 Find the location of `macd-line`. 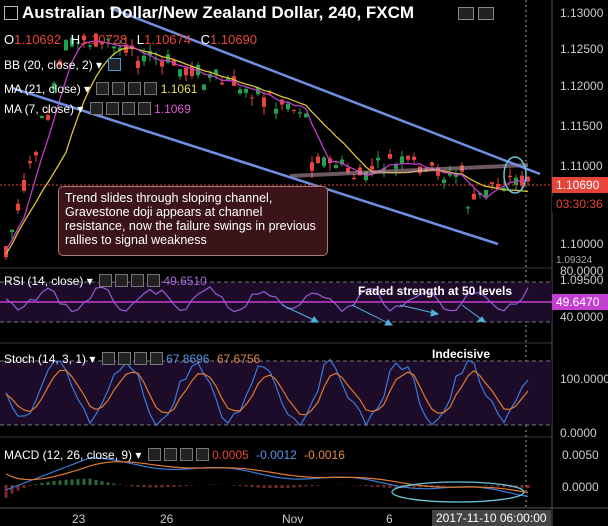

macd-line is located at coordinates (267, 477).